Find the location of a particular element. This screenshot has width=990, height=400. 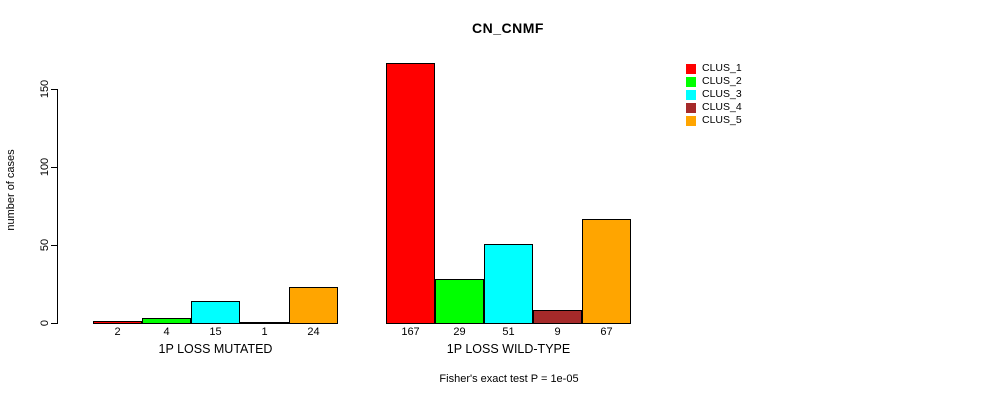

legend-item-clus_5: CLUS_5 is located at coordinates (714, 120).